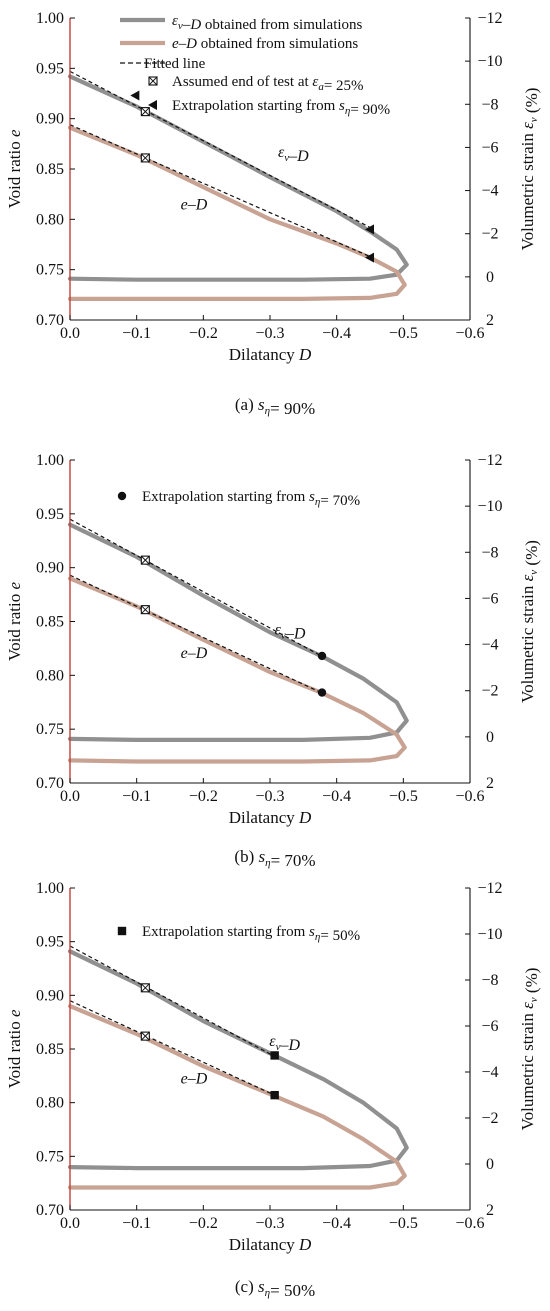  I want to click on panel-caption: (c) sη= 50%, so click(275, 1288).